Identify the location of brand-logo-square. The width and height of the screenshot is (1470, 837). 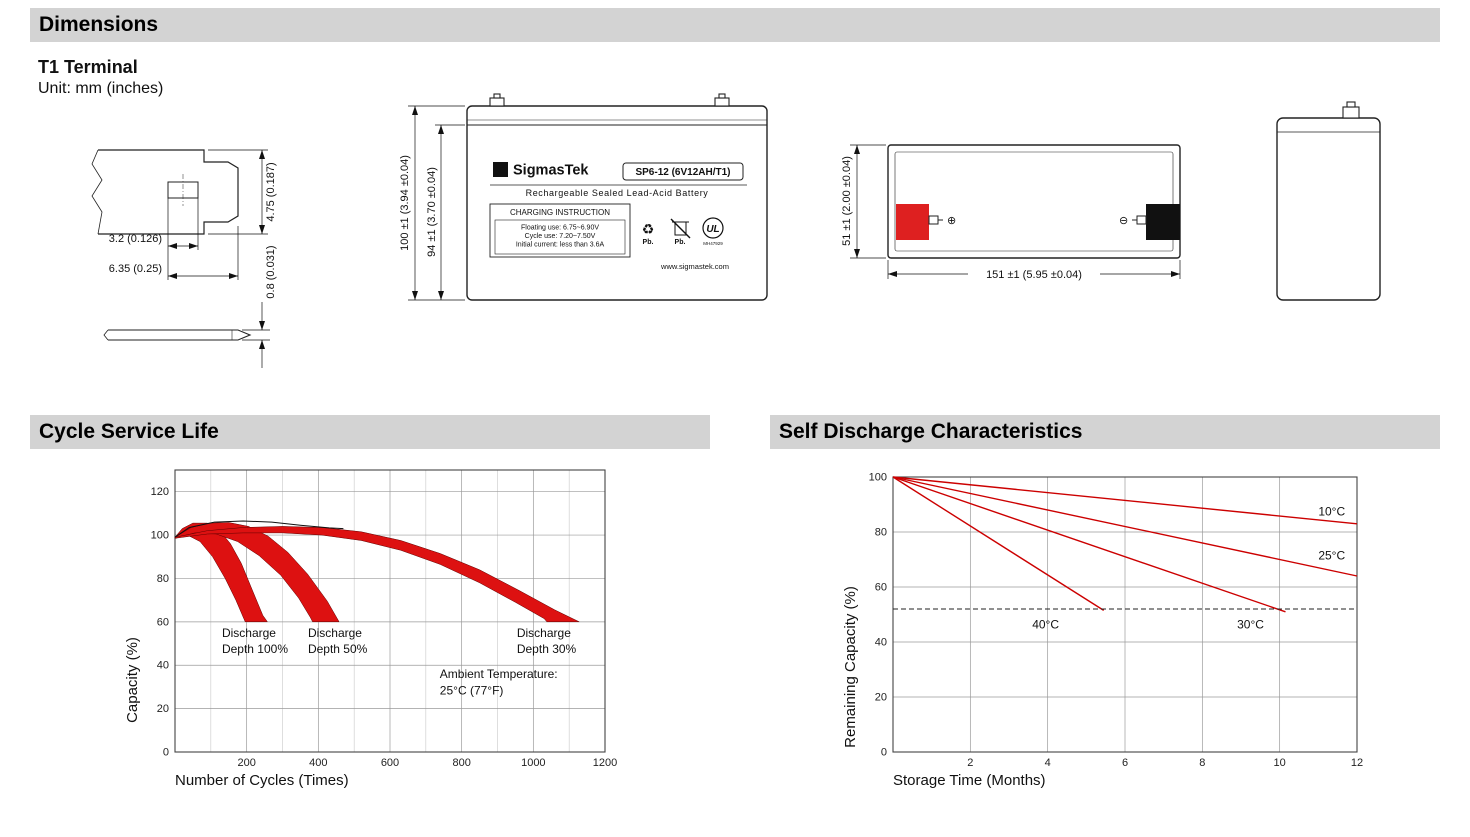
(500, 169).